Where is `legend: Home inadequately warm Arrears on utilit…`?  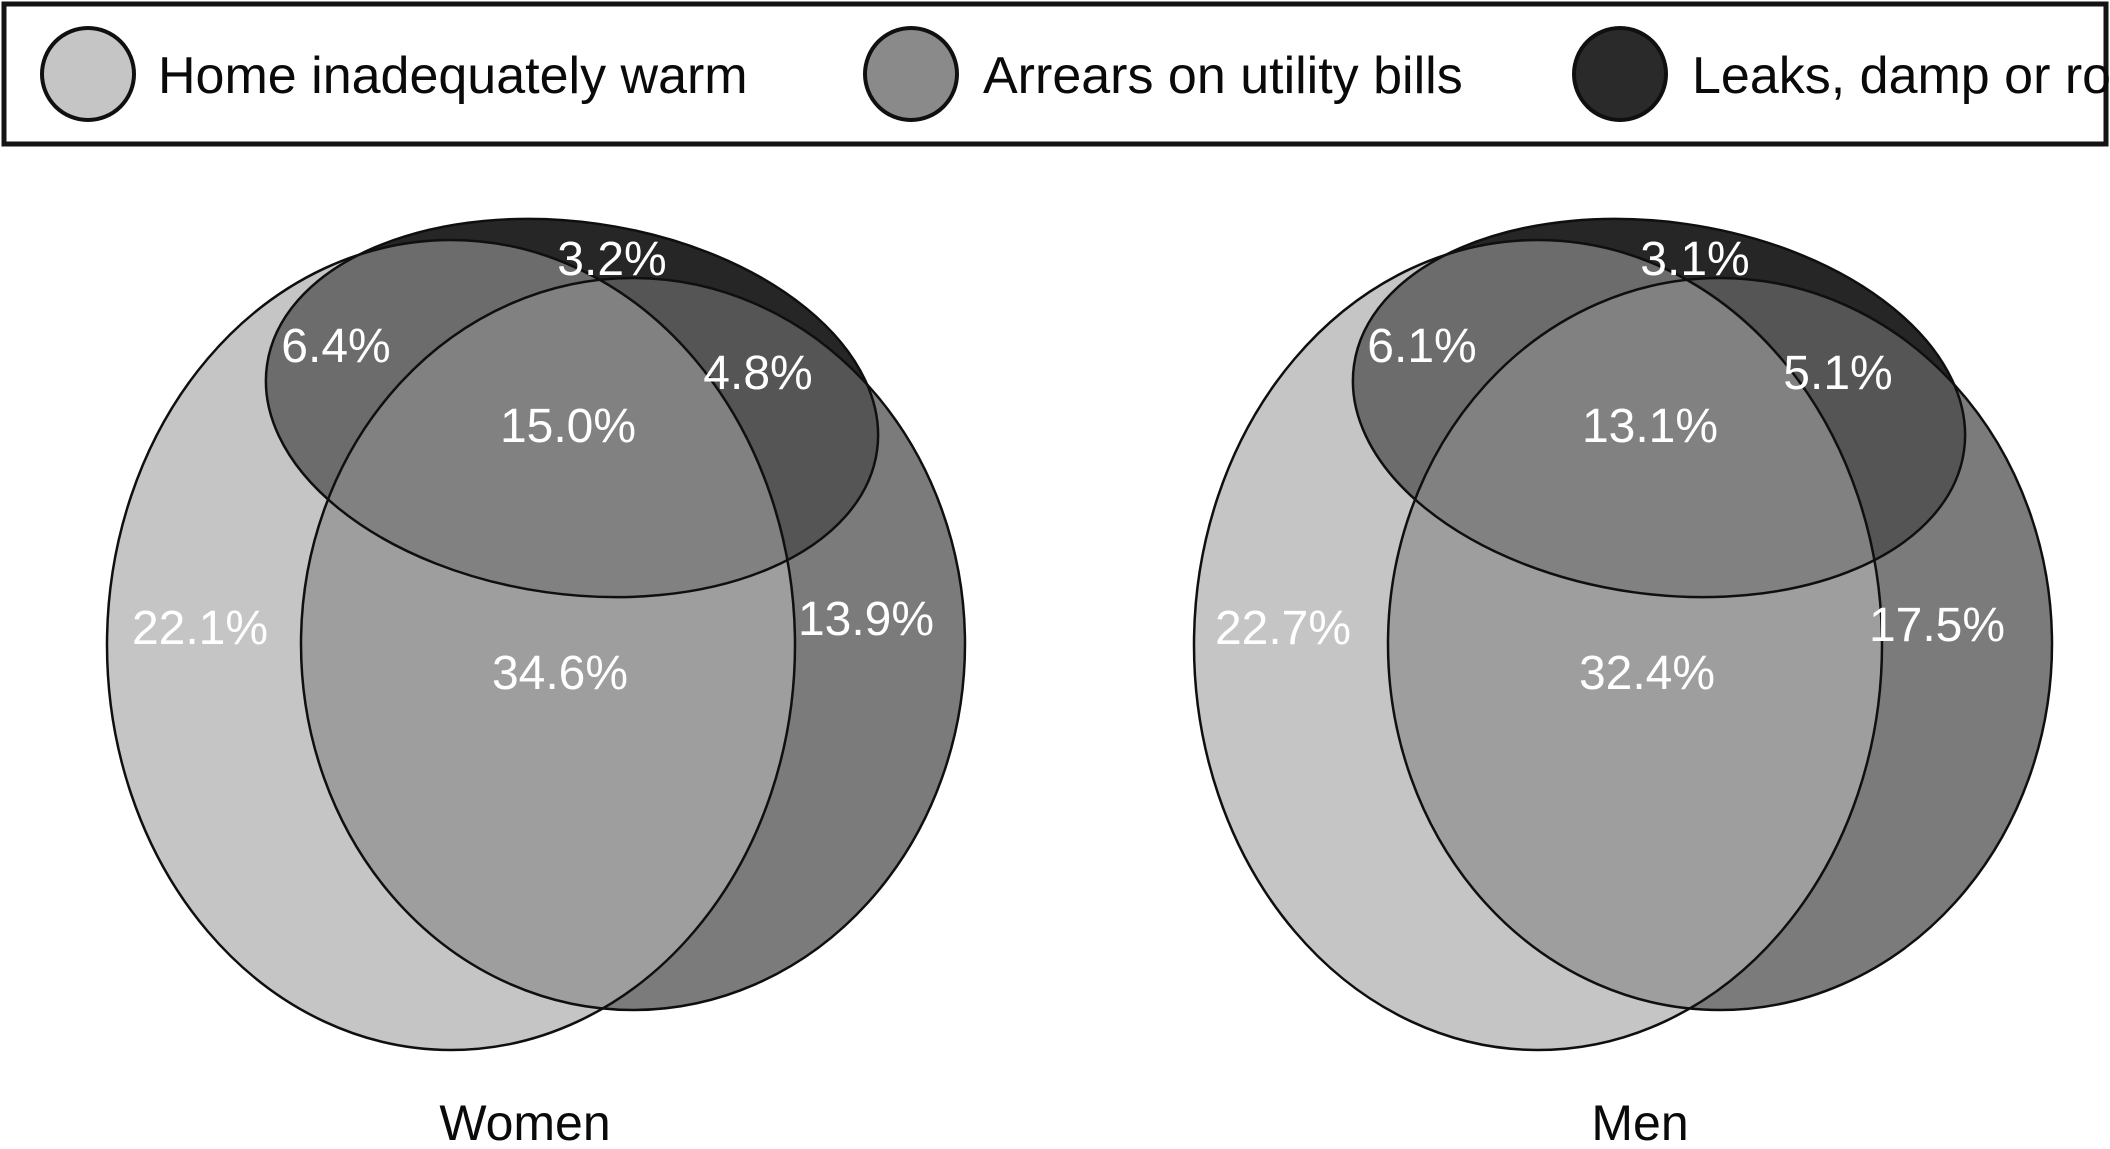
legend: Home inadequately warm Arrears on utilit… is located at coordinates (1055, 74).